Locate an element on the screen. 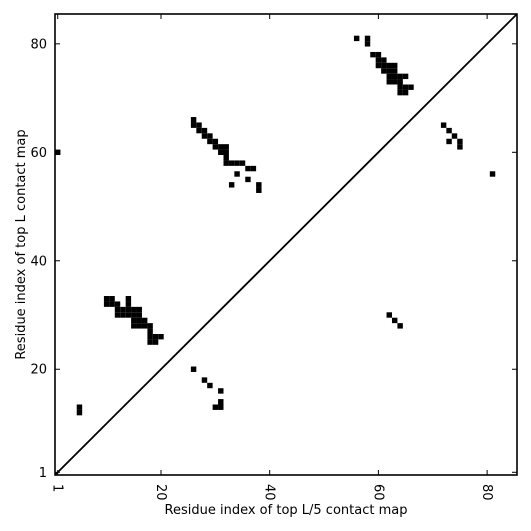  y-tick-label: 20 is located at coordinates (38, 370).